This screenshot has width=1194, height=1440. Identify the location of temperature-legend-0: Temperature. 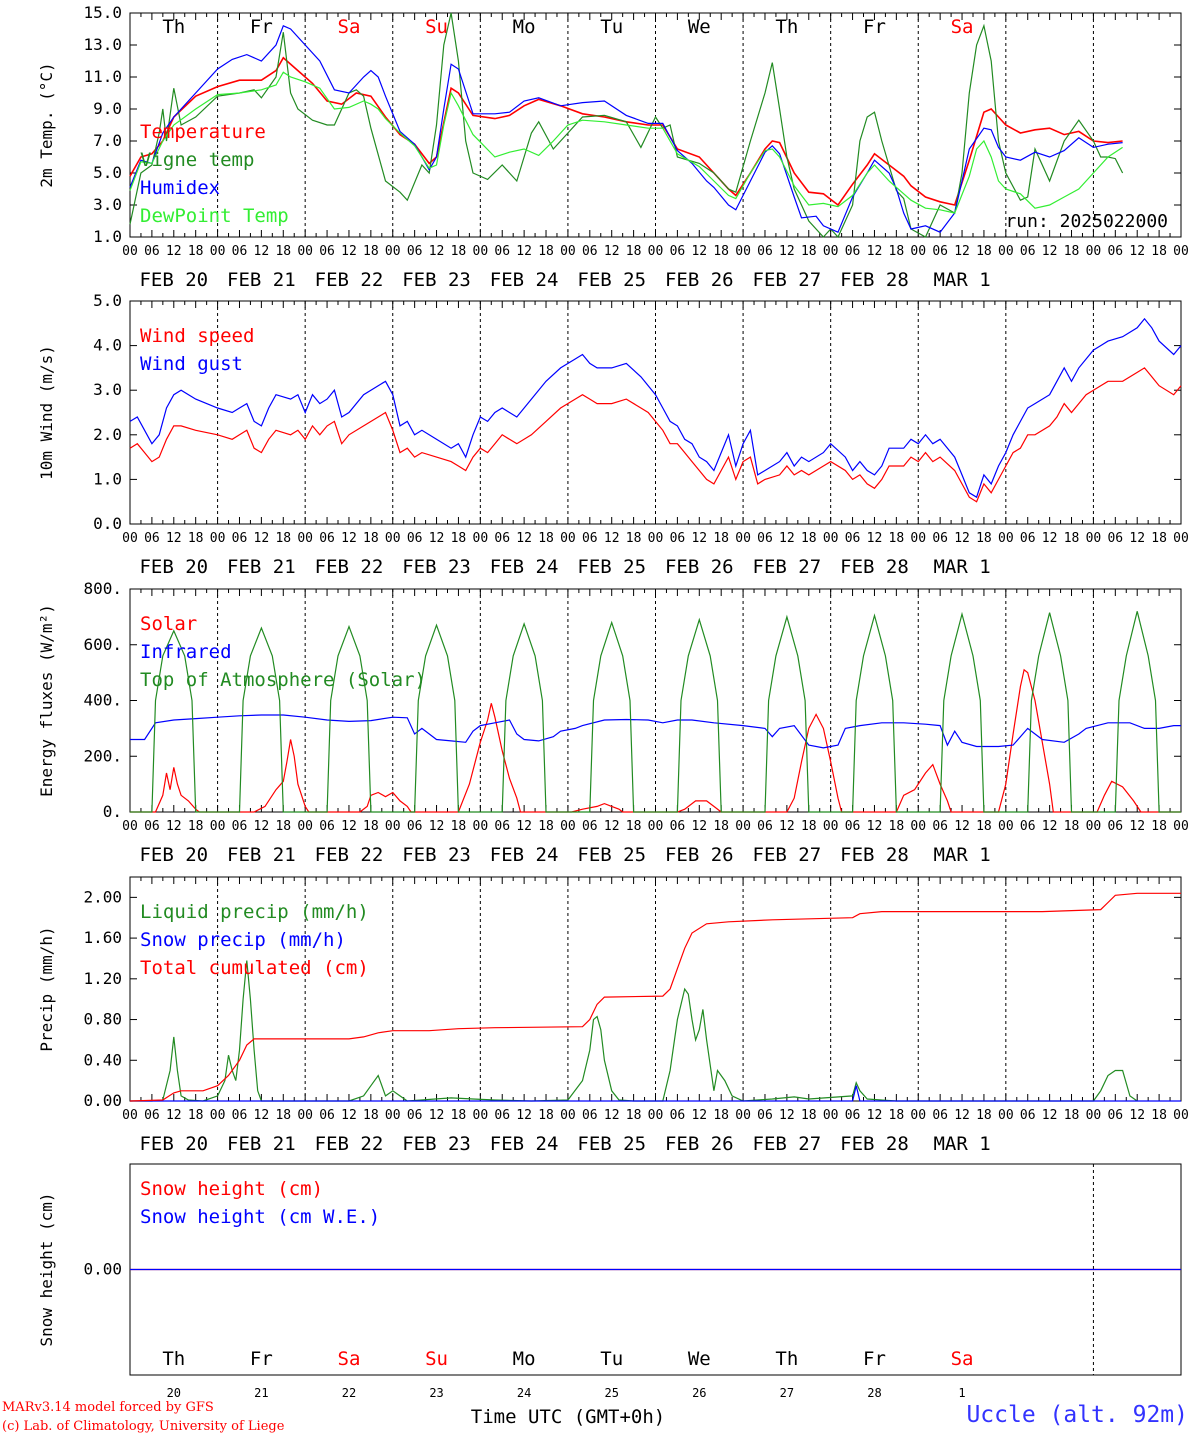
(203, 132).